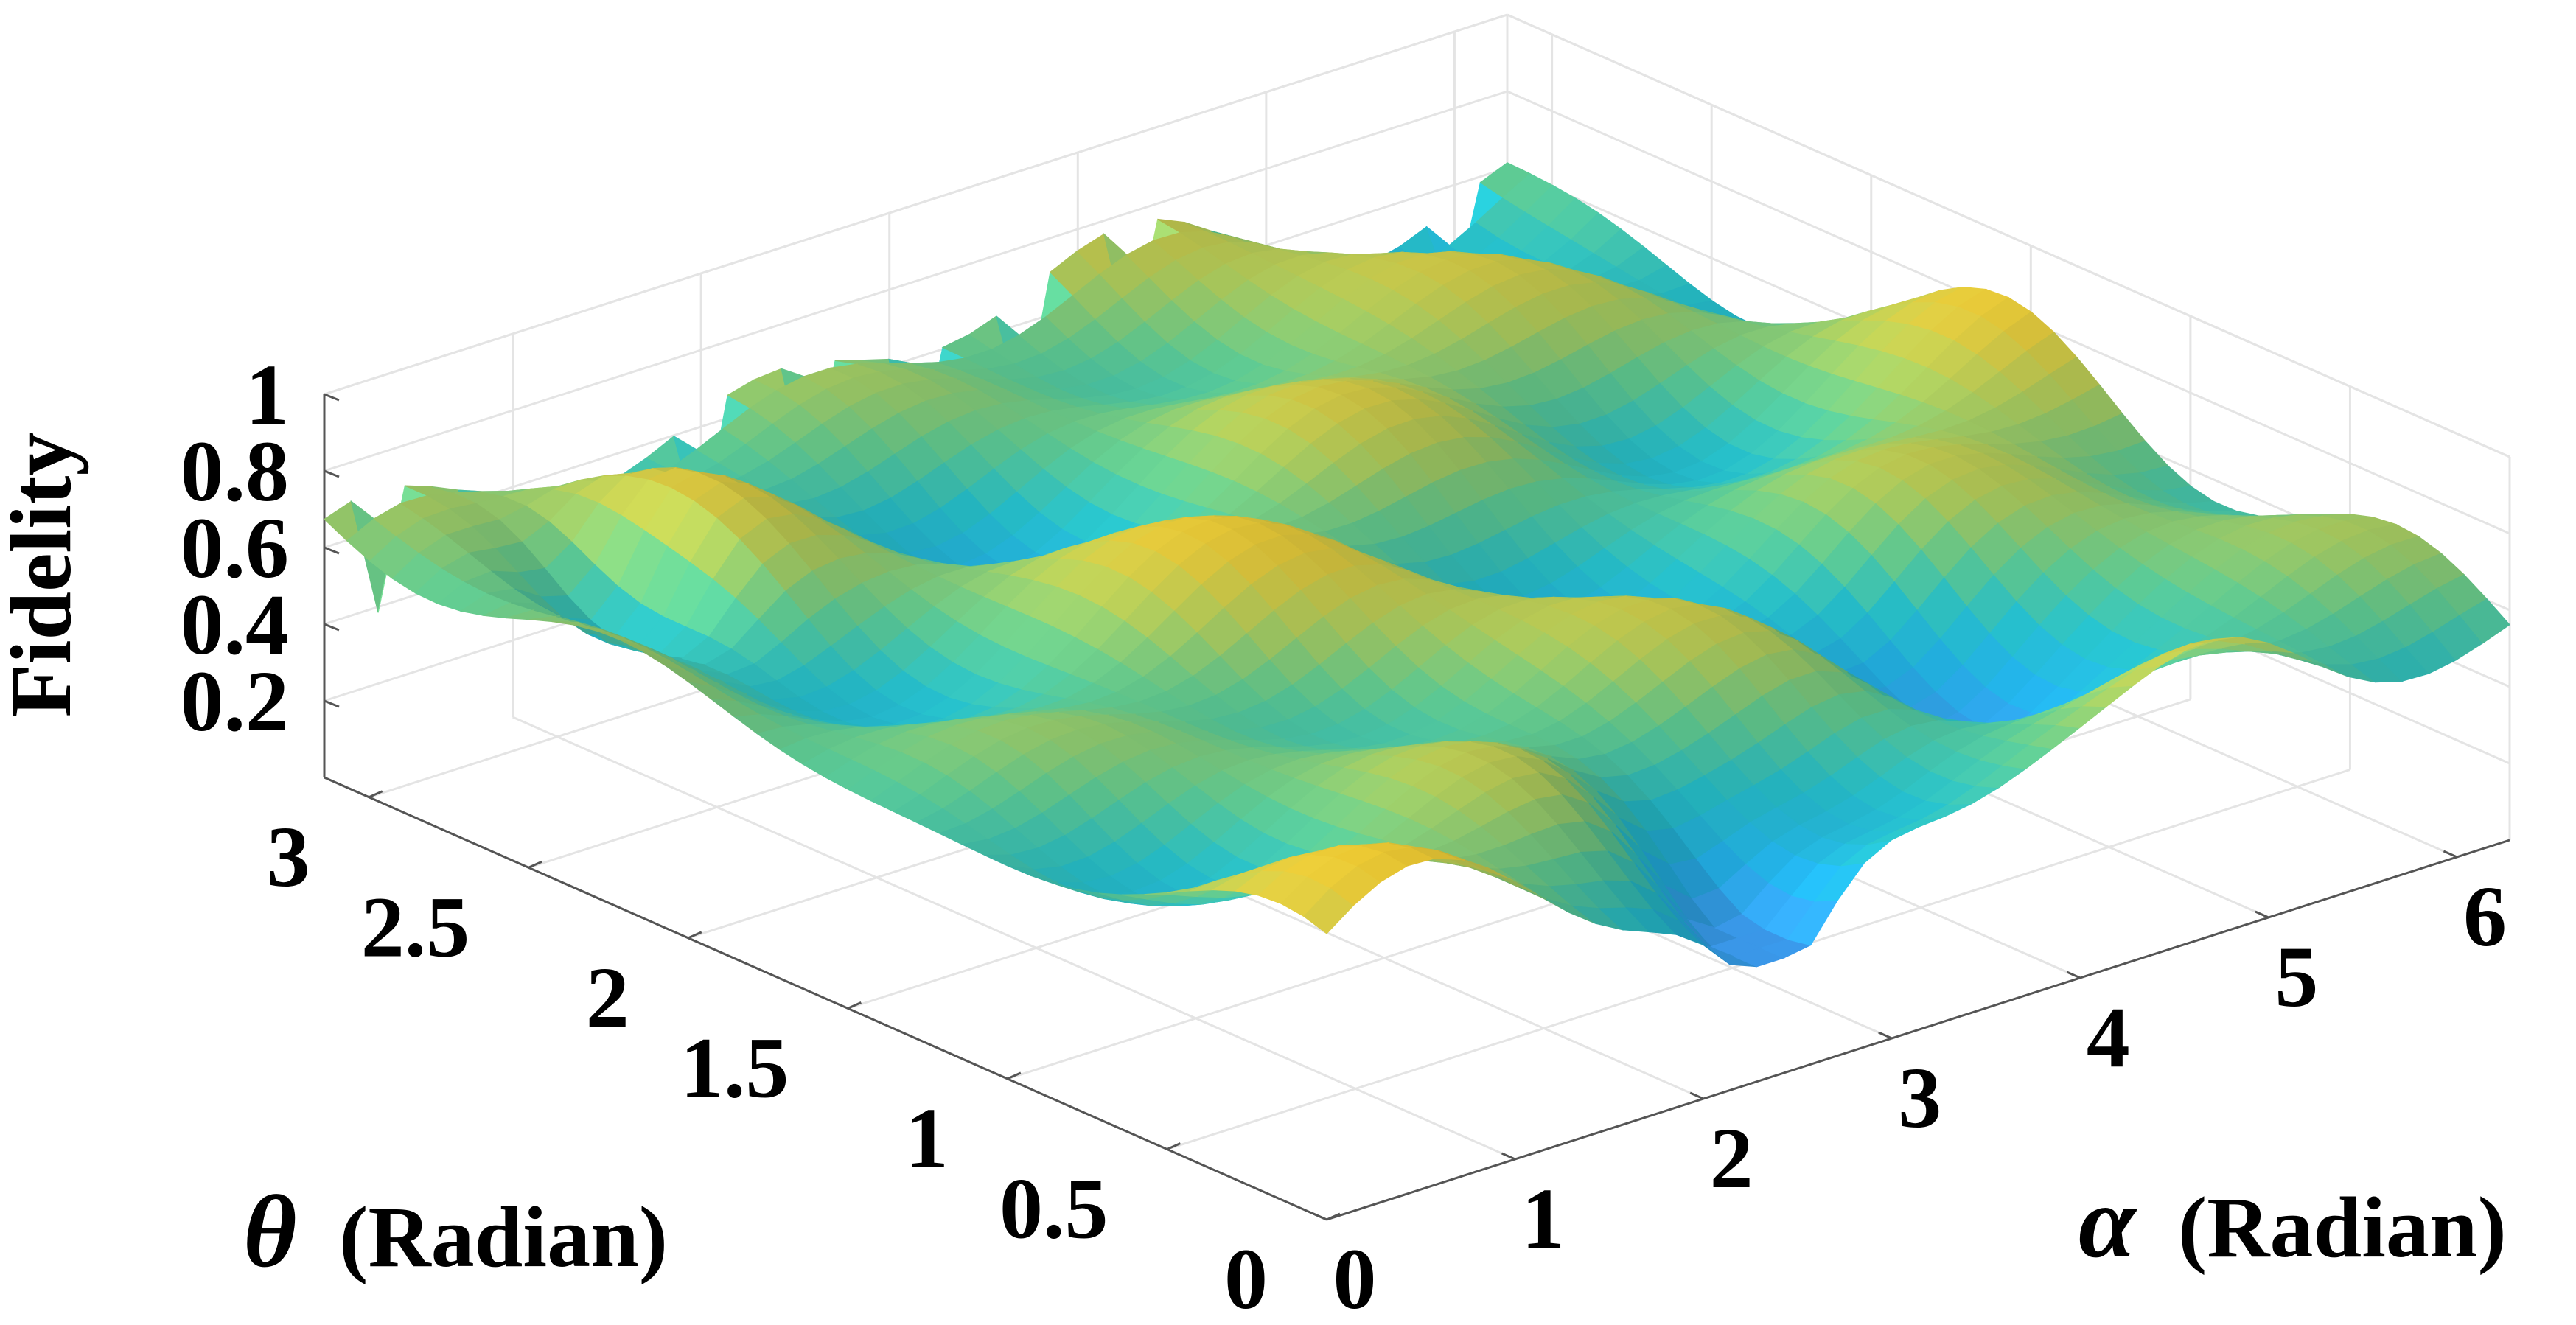  Describe the element at coordinates (235, 471) in the screenshot. I see `z-tick-label: 0.8` at that location.